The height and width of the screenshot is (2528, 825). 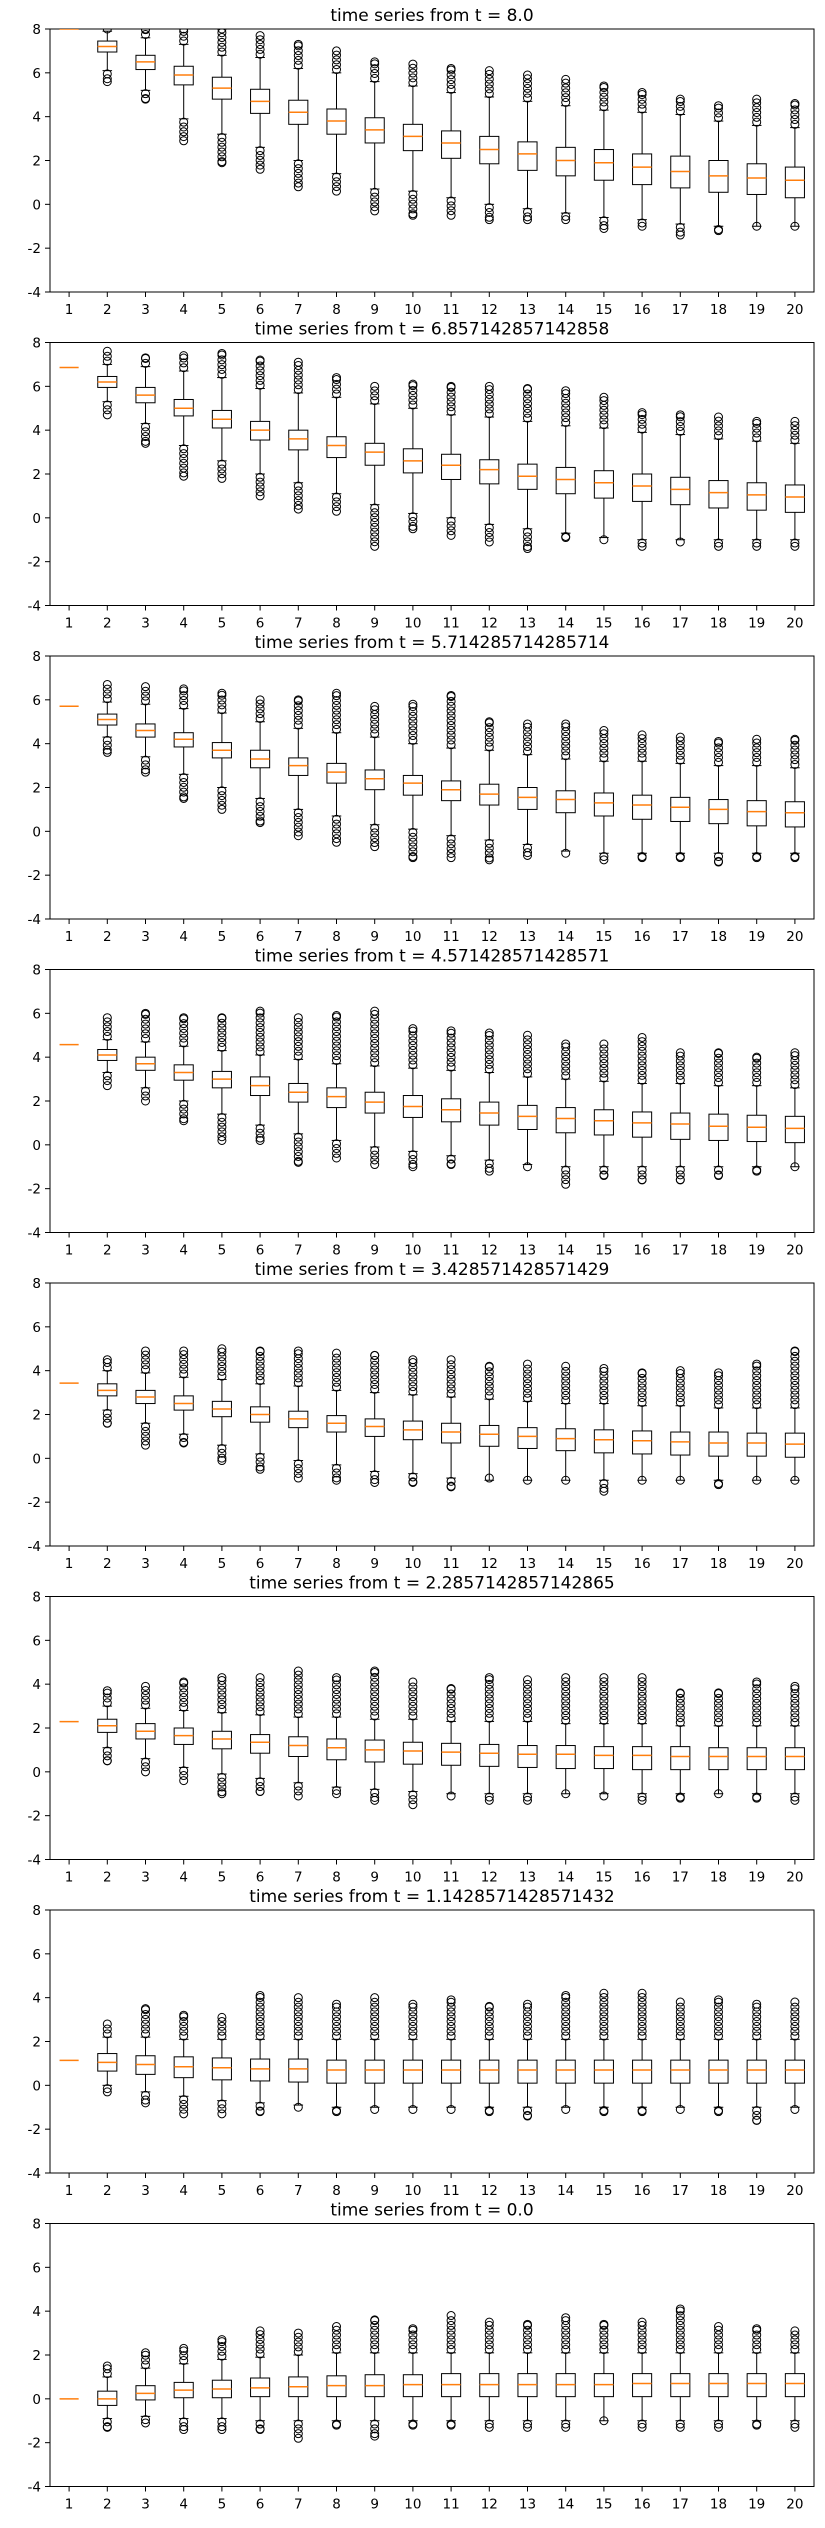 I want to click on x-tick-label: 3, so click(x=145, y=1878).